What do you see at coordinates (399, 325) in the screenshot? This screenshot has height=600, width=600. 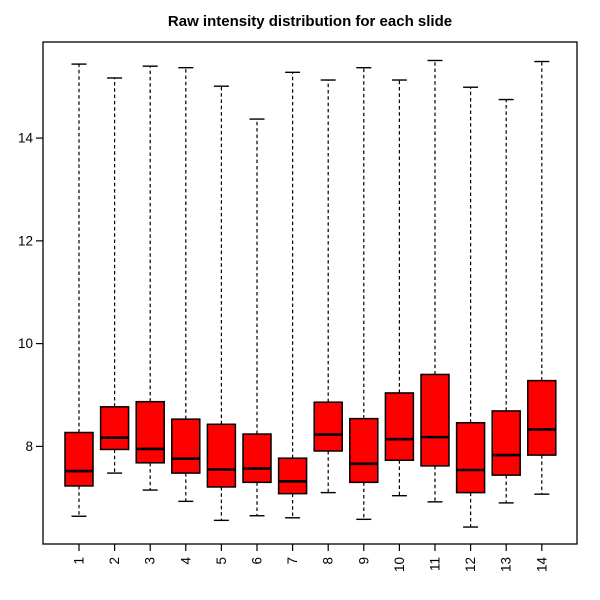 I see `boxplot-box-10: 10` at bounding box center [399, 325].